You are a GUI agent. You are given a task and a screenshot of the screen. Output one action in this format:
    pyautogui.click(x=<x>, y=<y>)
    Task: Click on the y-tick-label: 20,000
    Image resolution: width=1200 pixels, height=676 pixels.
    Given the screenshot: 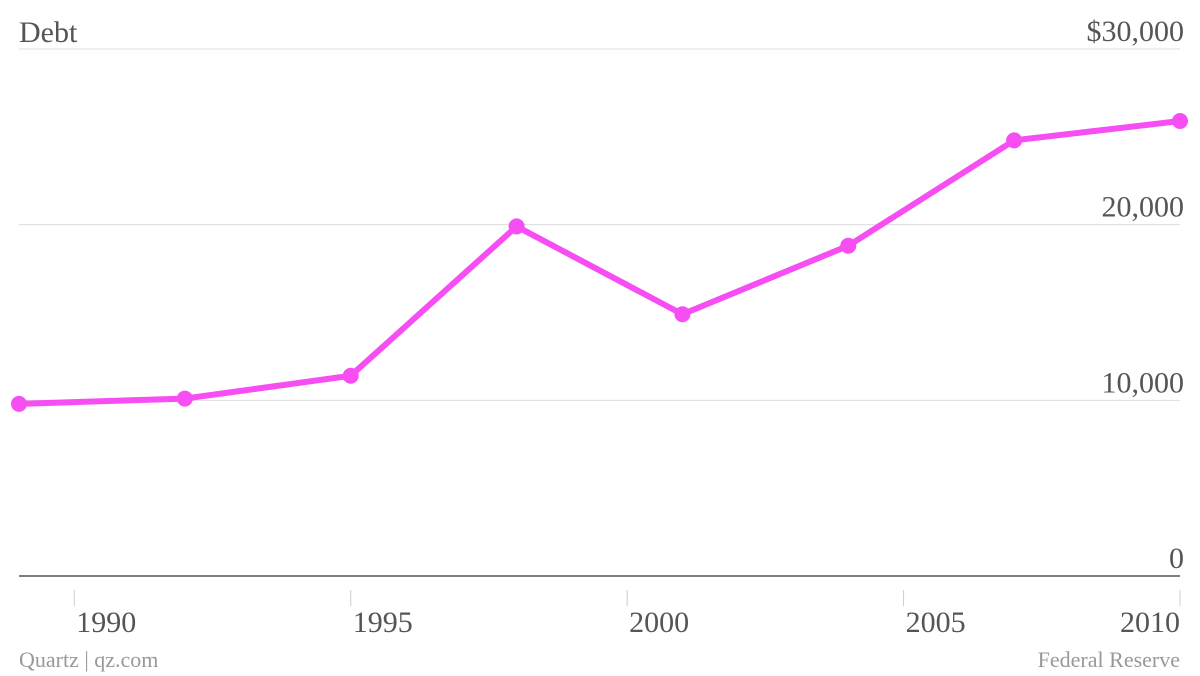 What is the action you would take?
    pyautogui.click(x=1143, y=207)
    